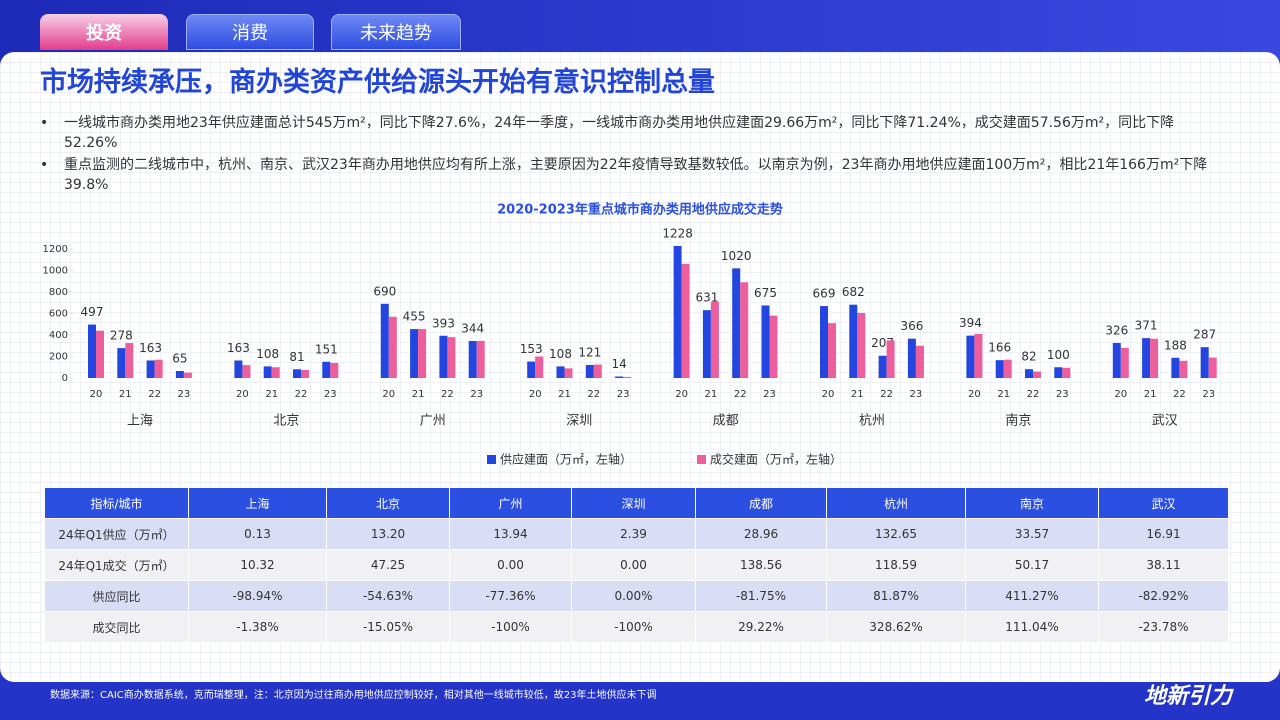 Image resolution: width=1280 pixels, height=720 pixels. What do you see at coordinates (999, 348) in the screenshot?
I see `data-label: 166` at bounding box center [999, 348].